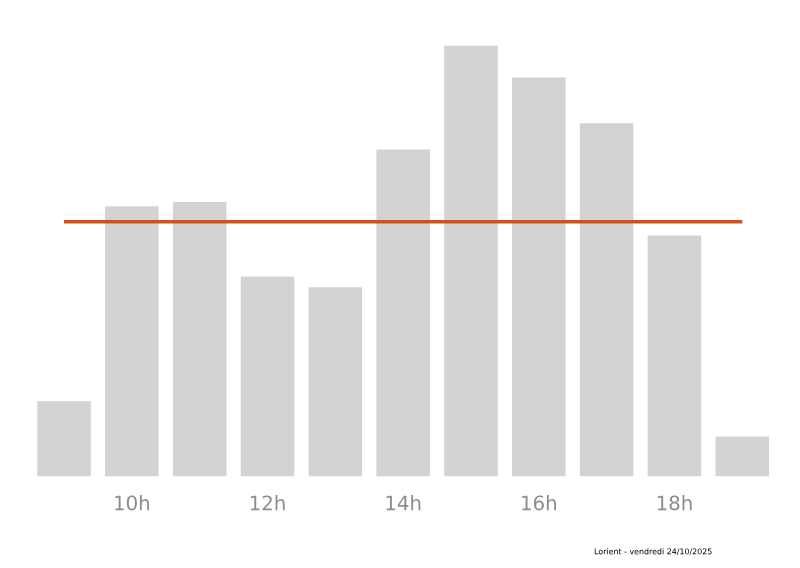 The image size is (800, 568). What do you see at coordinates (267, 503) in the screenshot?
I see `x-tick-label: 12h` at bounding box center [267, 503].